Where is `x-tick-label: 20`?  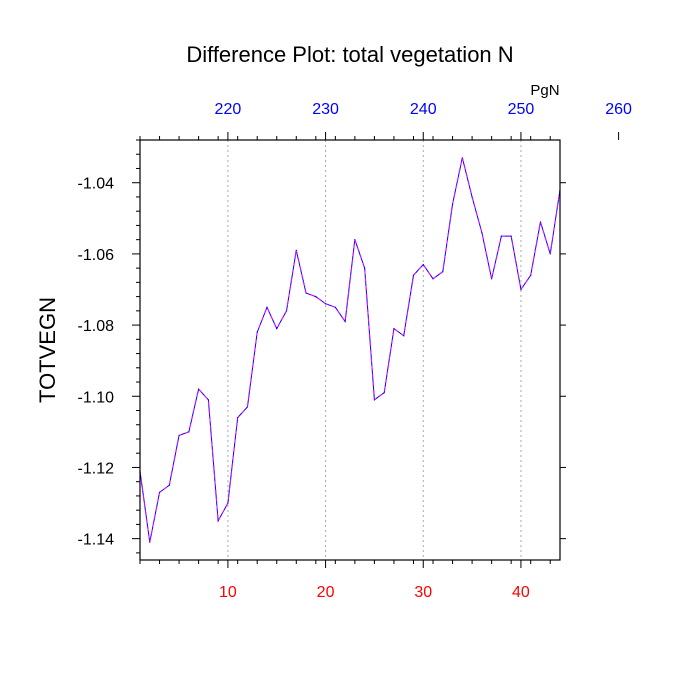
x-tick-label: 20 is located at coordinates (326, 592).